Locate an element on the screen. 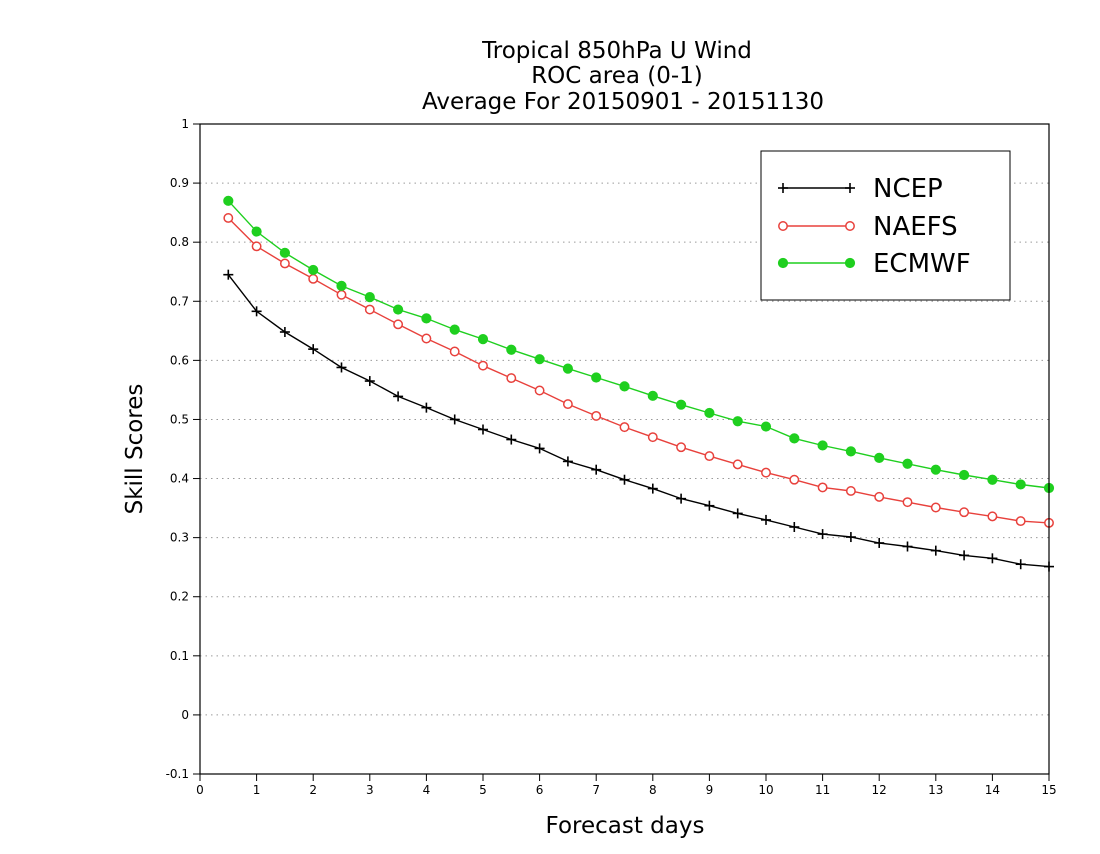 Image resolution: width=1100 pixels, height=854 pixels. title-line-2: ROC area (0-1) is located at coordinates (617, 76).